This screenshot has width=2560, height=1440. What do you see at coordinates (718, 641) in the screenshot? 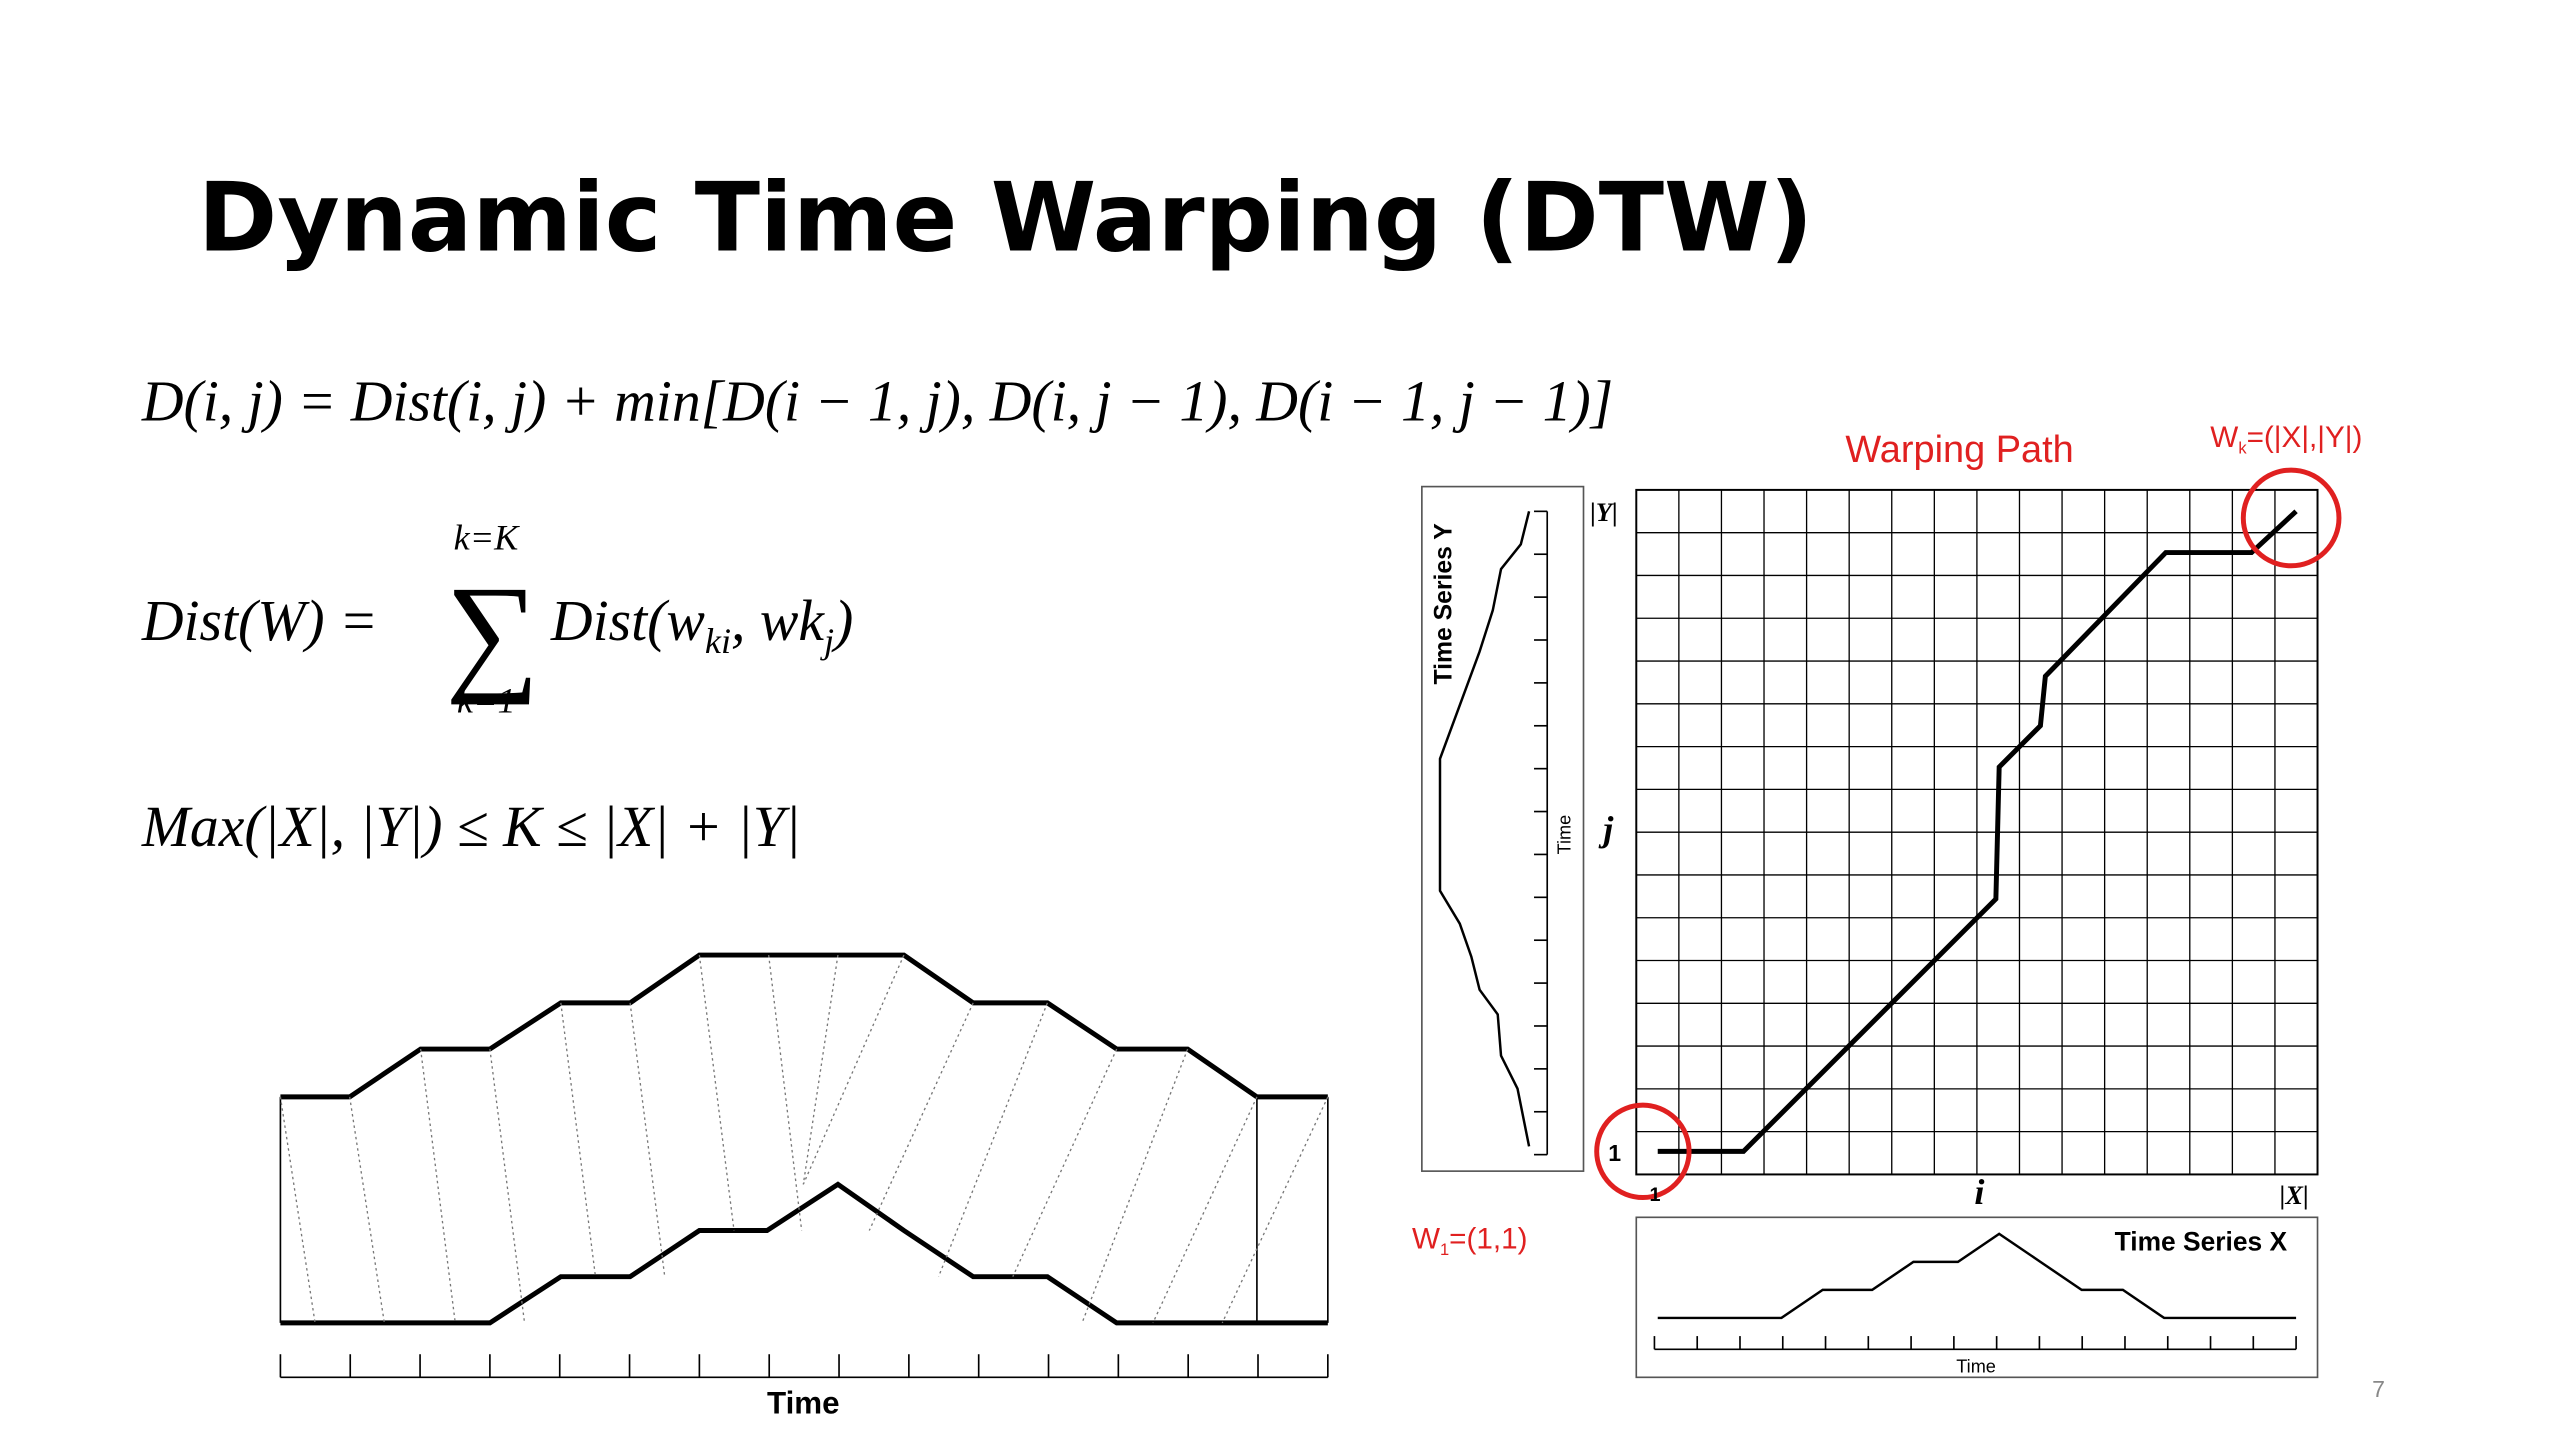
I see `eq-sub: ki` at bounding box center [718, 641].